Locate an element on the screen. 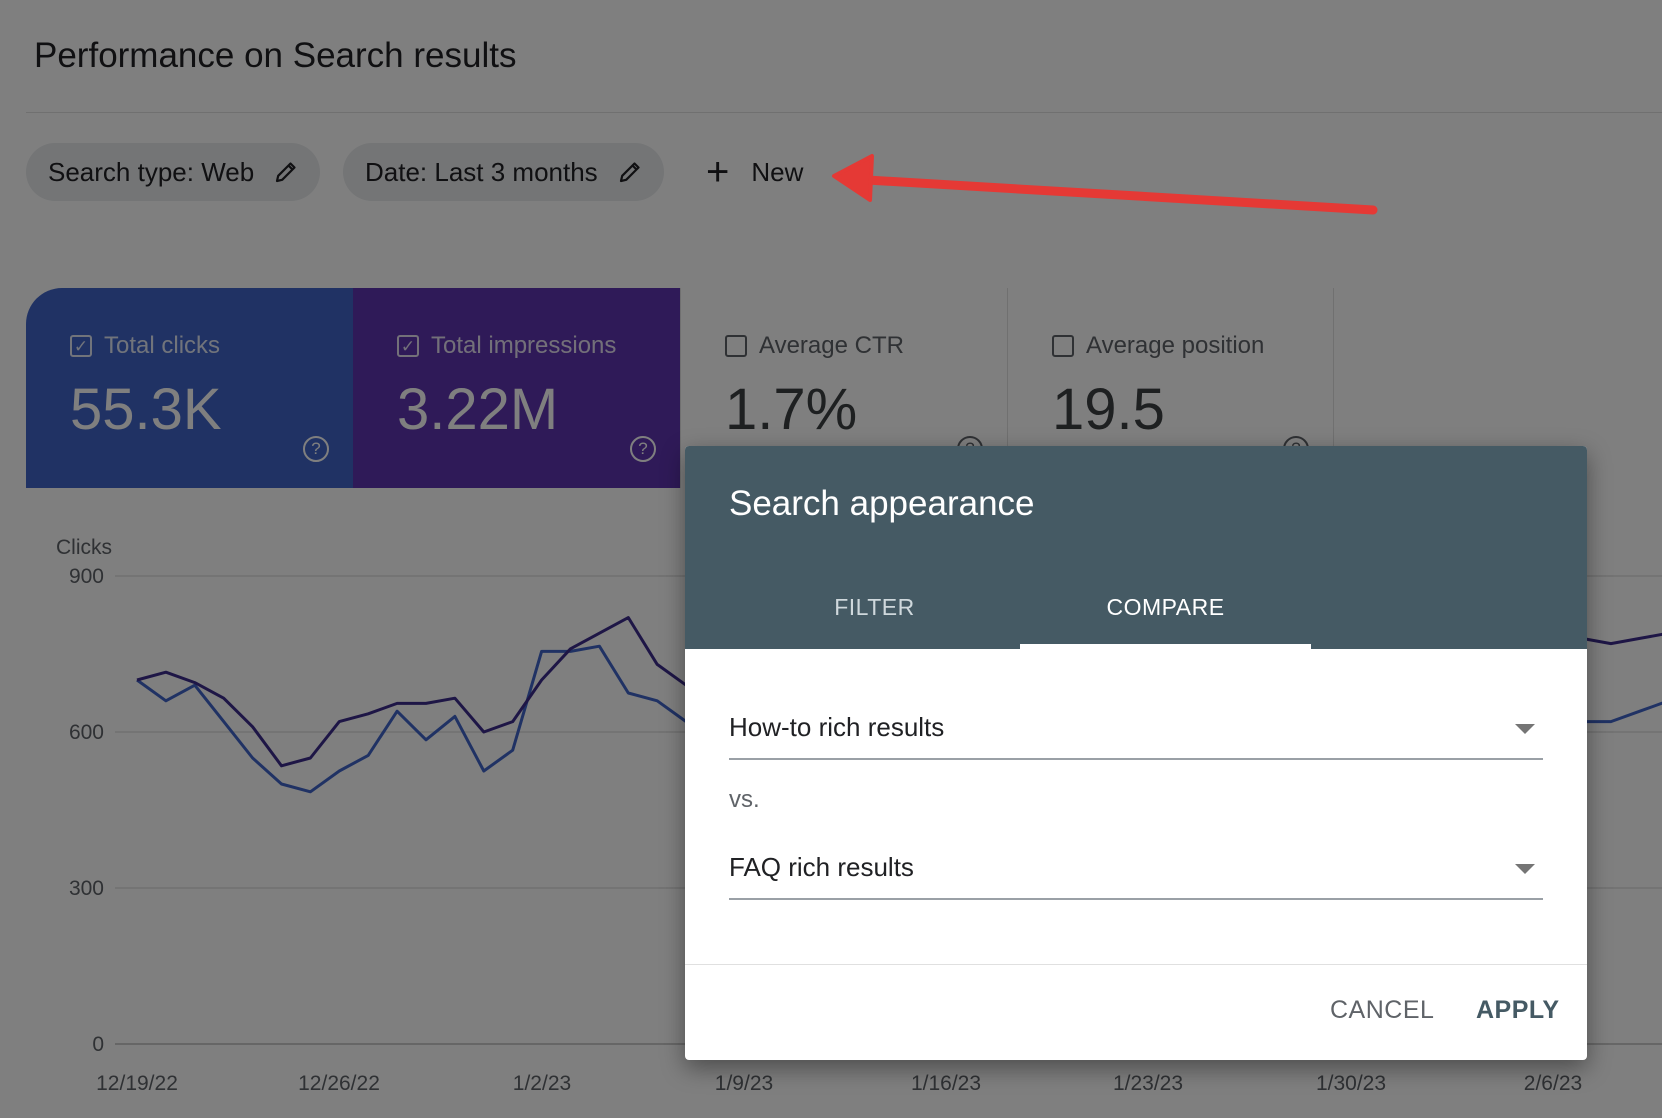 Image resolution: width=1662 pixels, height=1118 pixels. active-tab-indicator is located at coordinates (1165, 646).